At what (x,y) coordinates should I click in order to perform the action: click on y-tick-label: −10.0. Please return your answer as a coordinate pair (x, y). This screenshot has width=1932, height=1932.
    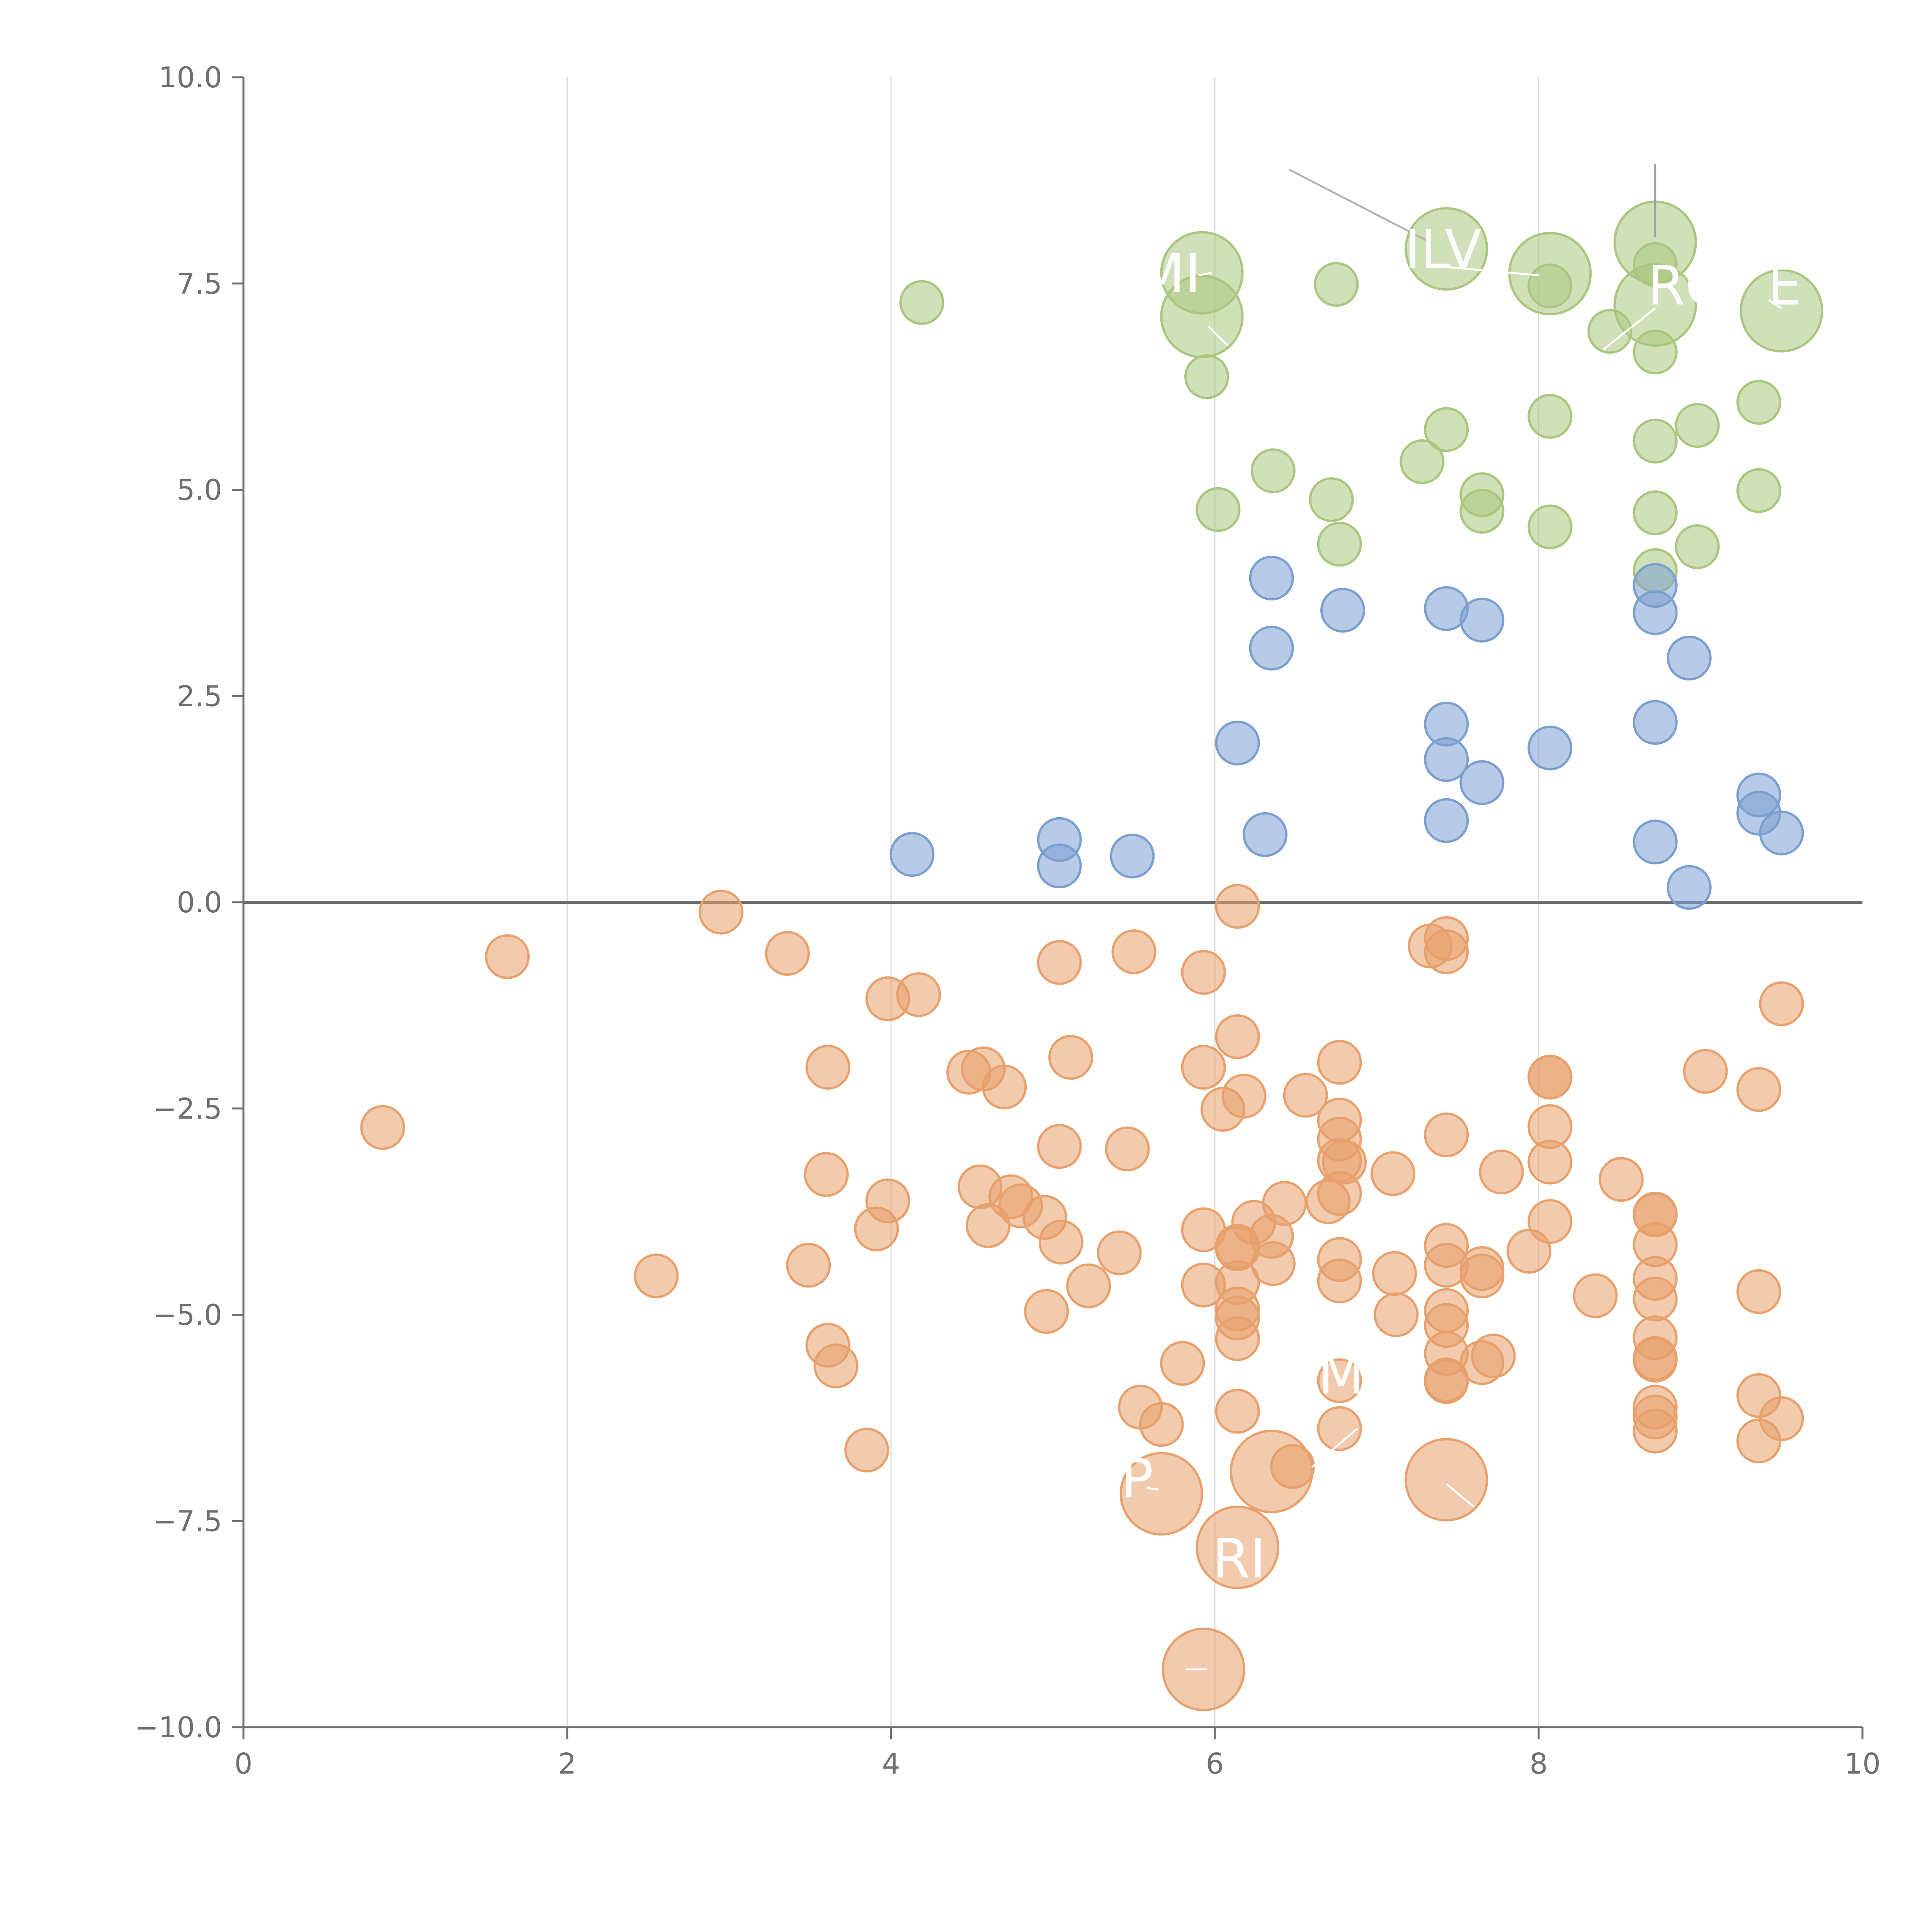
    Looking at the image, I should click on (178, 1728).